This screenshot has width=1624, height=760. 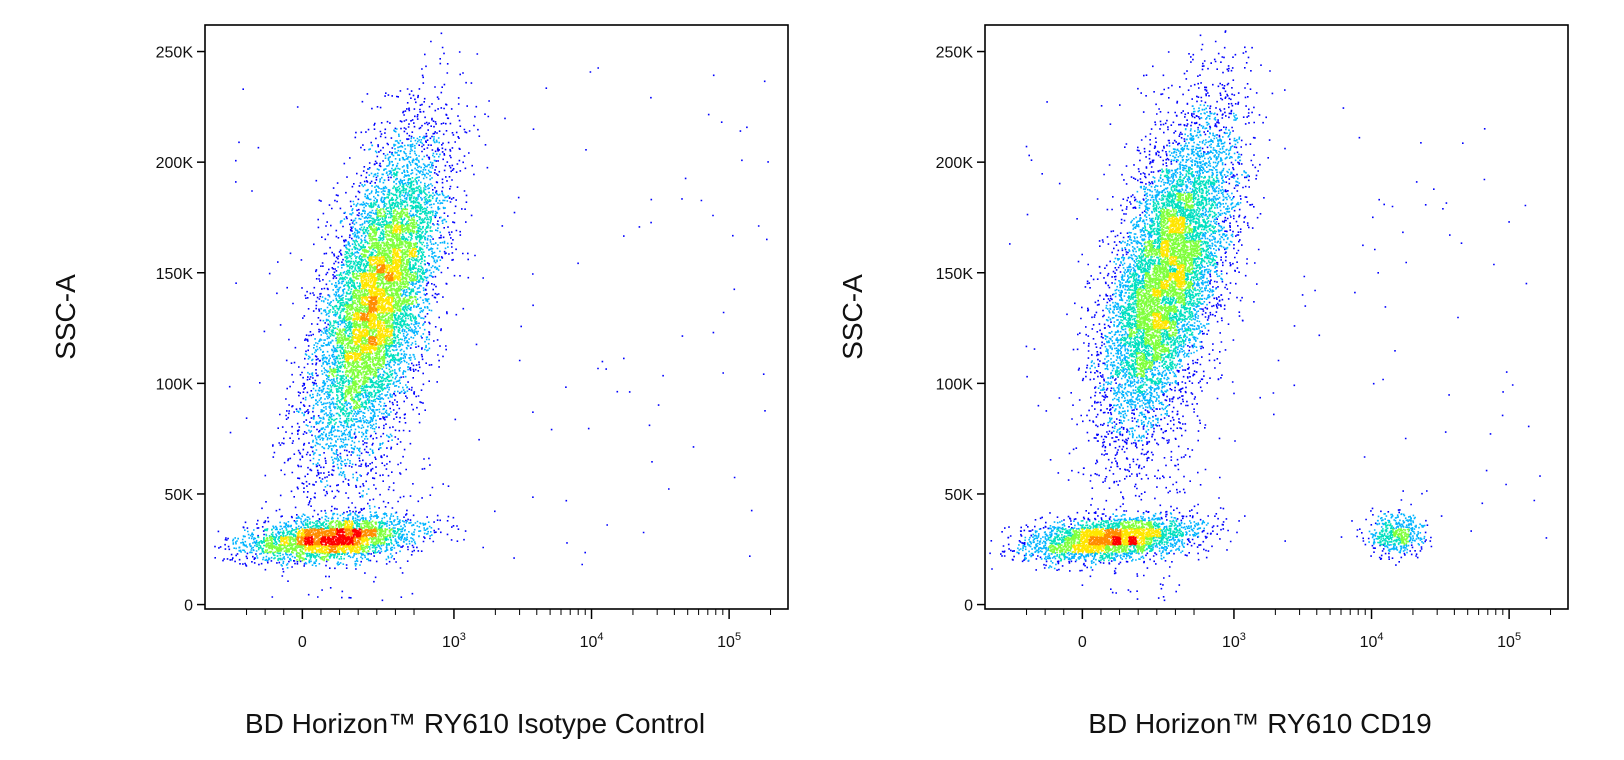 I want to click on x-axis-title: BD Horizon™ RY610 CD19, so click(x=1259, y=723).